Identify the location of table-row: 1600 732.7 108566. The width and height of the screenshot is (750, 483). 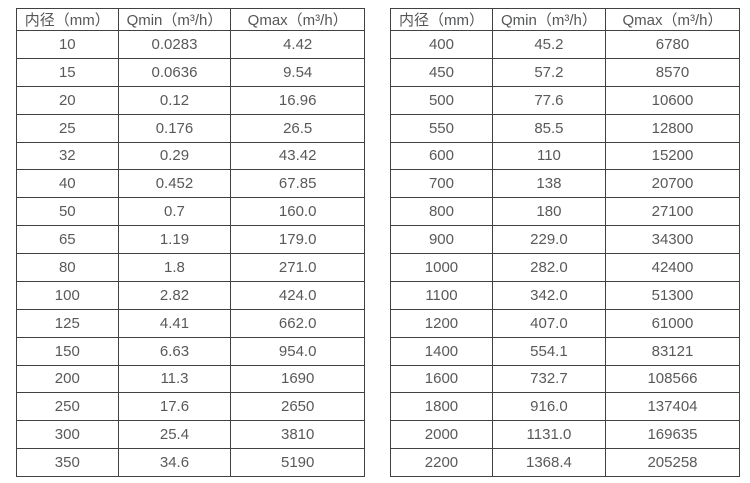
(565, 379).